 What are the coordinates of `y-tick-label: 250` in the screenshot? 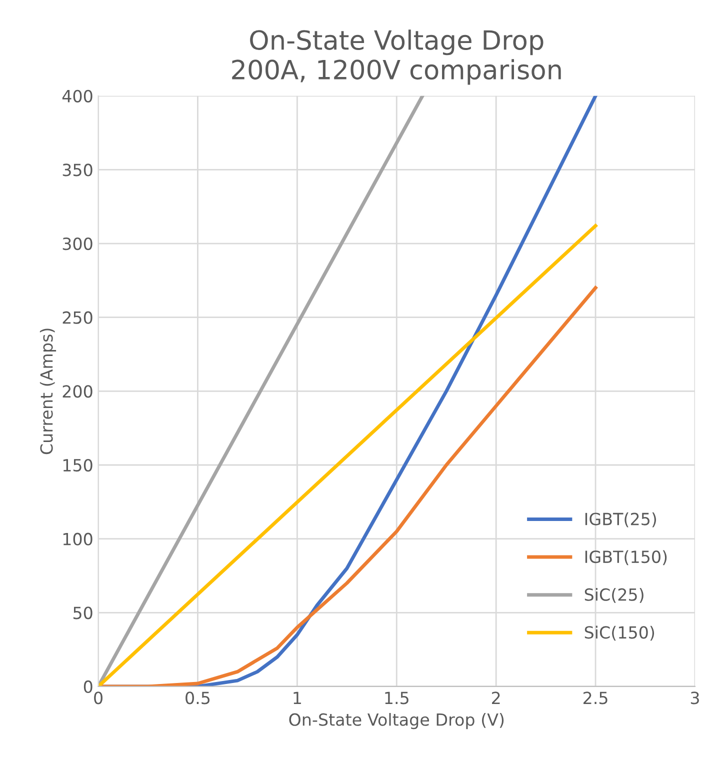 It's located at (77, 317).